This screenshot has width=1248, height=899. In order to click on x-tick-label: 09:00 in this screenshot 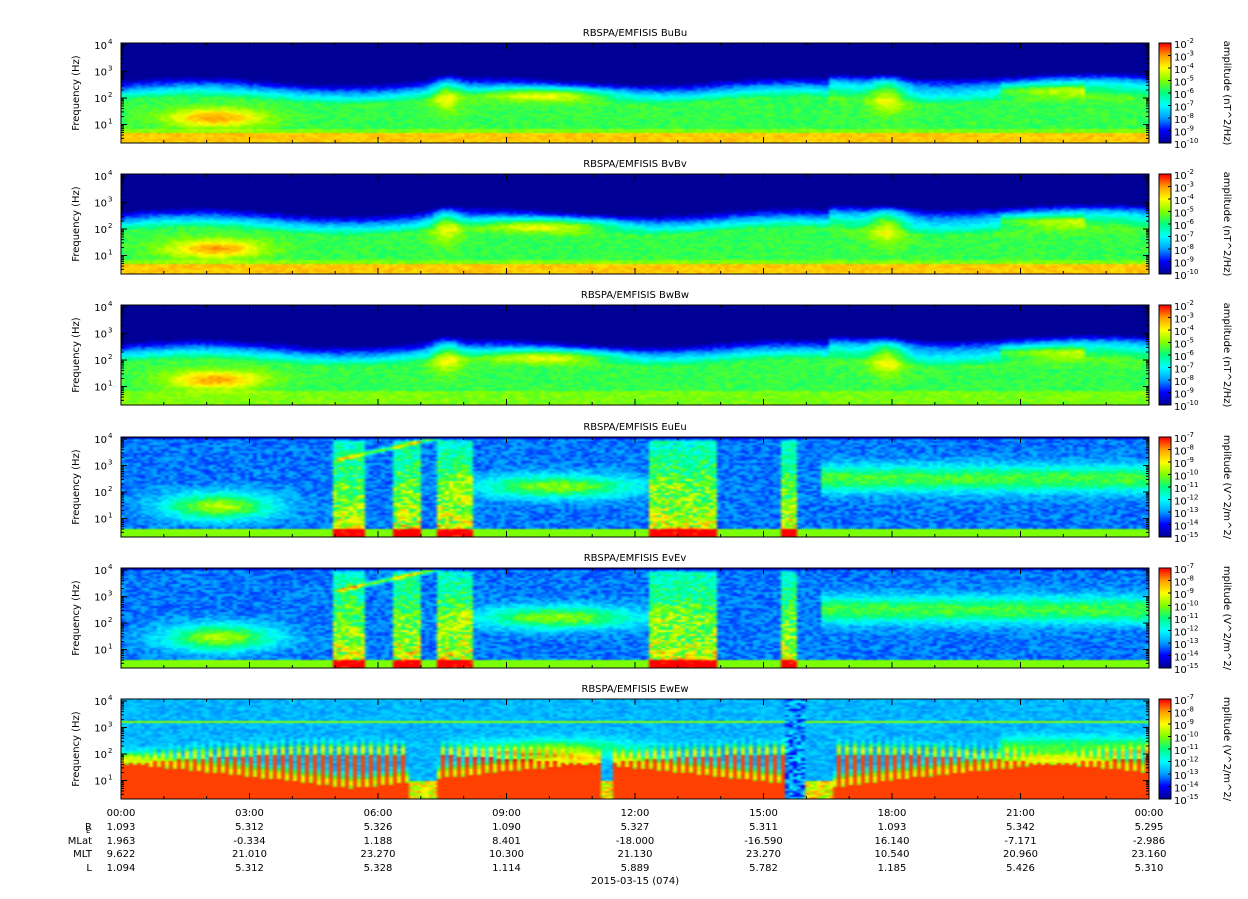, I will do `click(506, 813)`.